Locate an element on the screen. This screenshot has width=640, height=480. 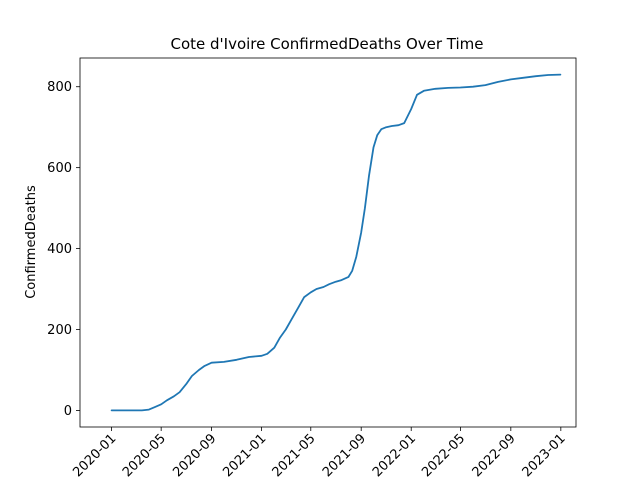
x-tick-label: 2023-01 is located at coordinates (544, 455).